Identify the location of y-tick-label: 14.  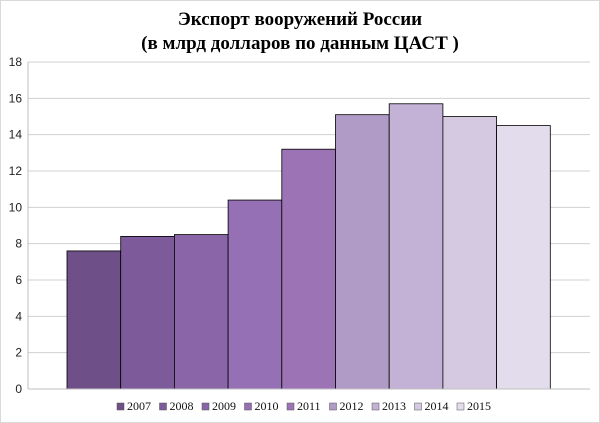
(16, 135).